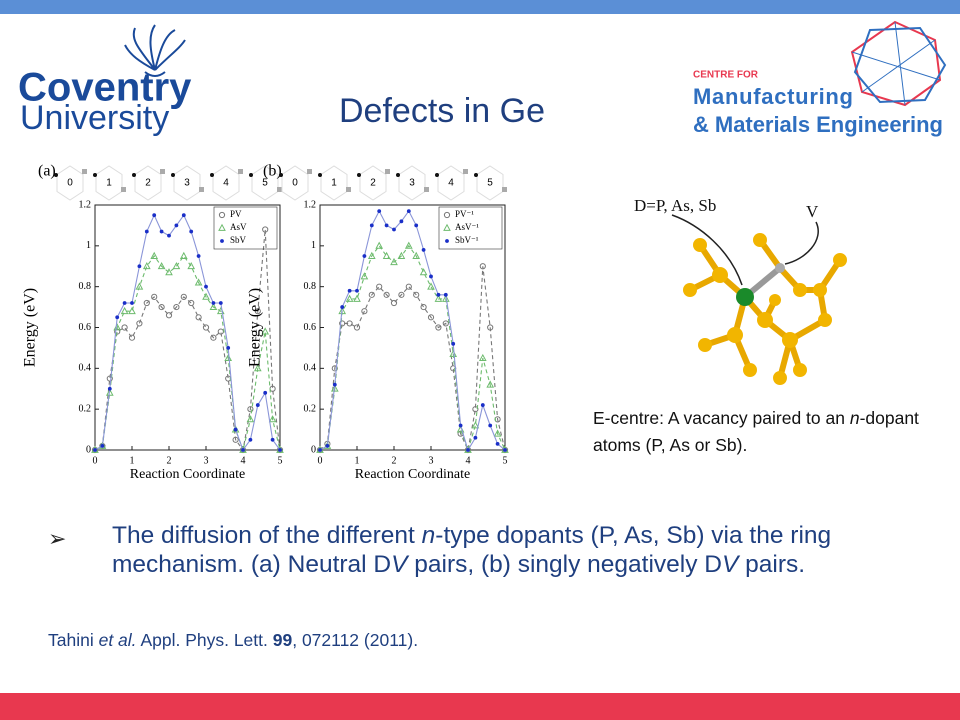 The image size is (960, 720). What do you see at coordinates (818, 124) in the screenshot?
I see `partner-text: & Materials Engineering` at bounding box center [818, 124].